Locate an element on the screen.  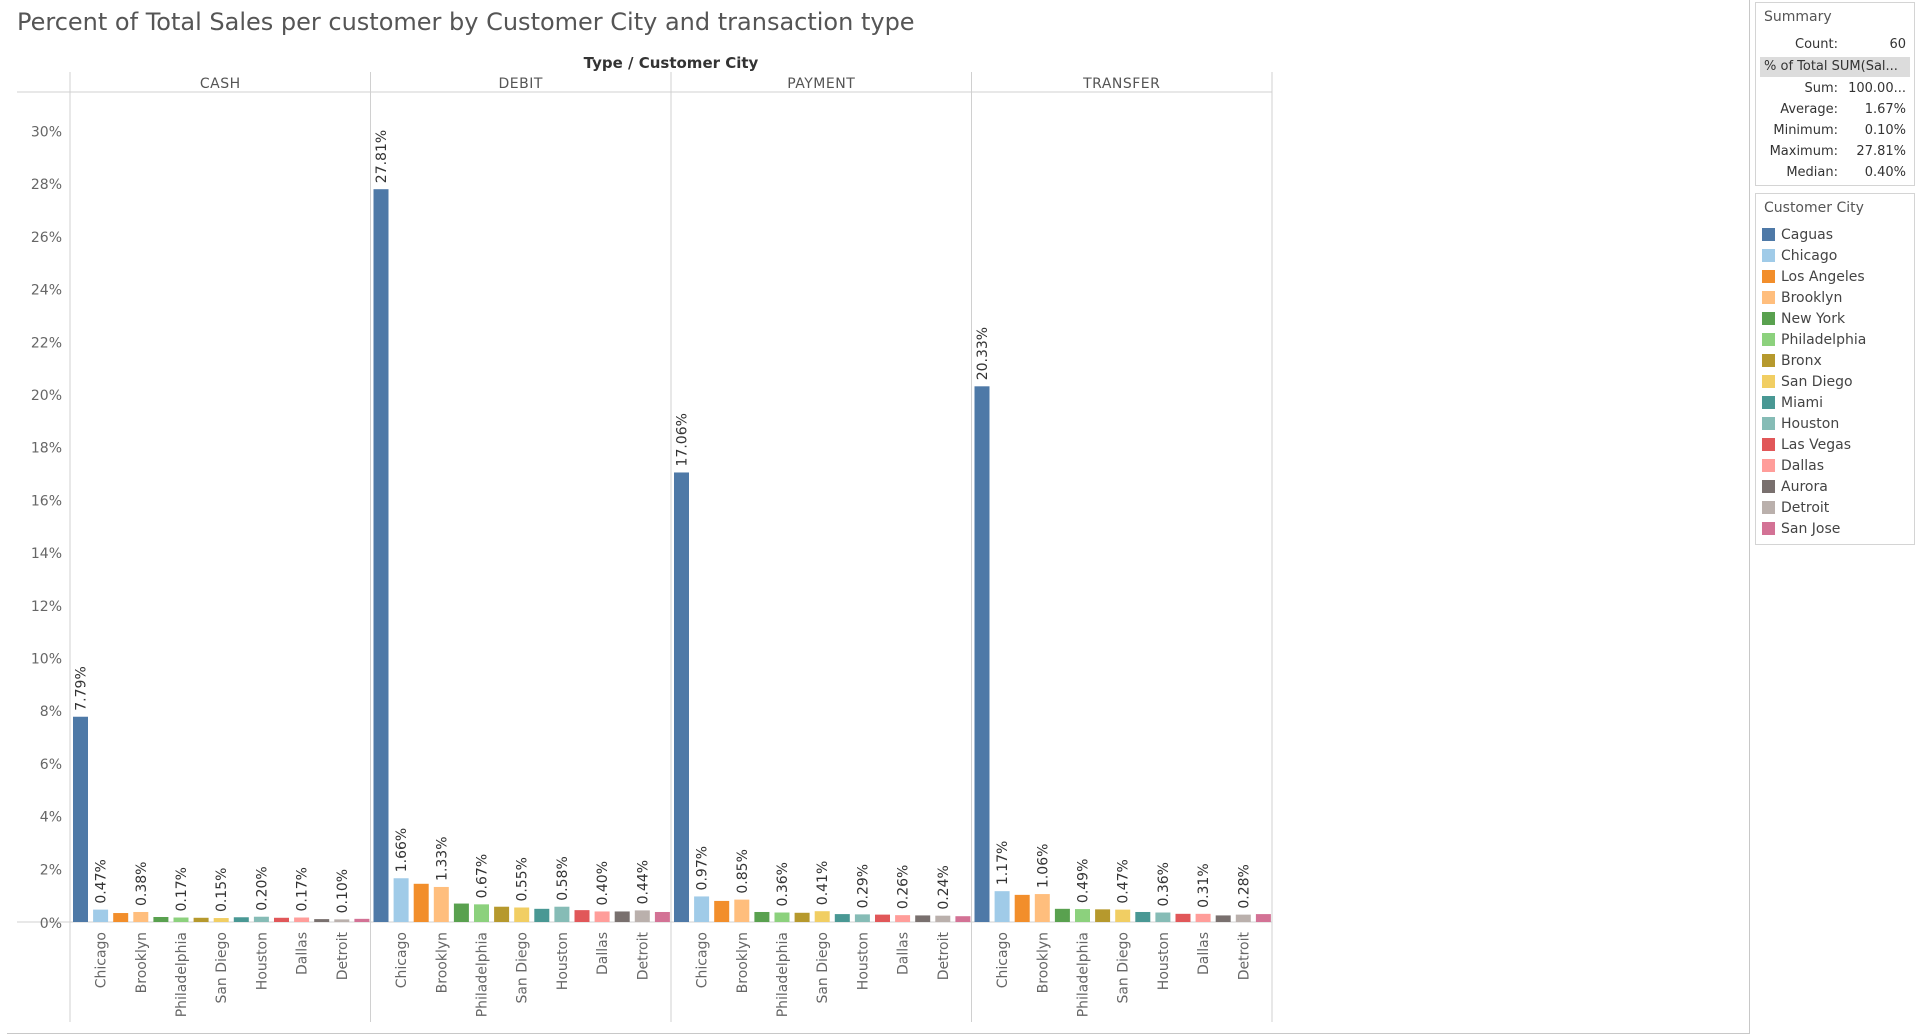
legend-item: San Jose is located at coordinates (1801, 529).